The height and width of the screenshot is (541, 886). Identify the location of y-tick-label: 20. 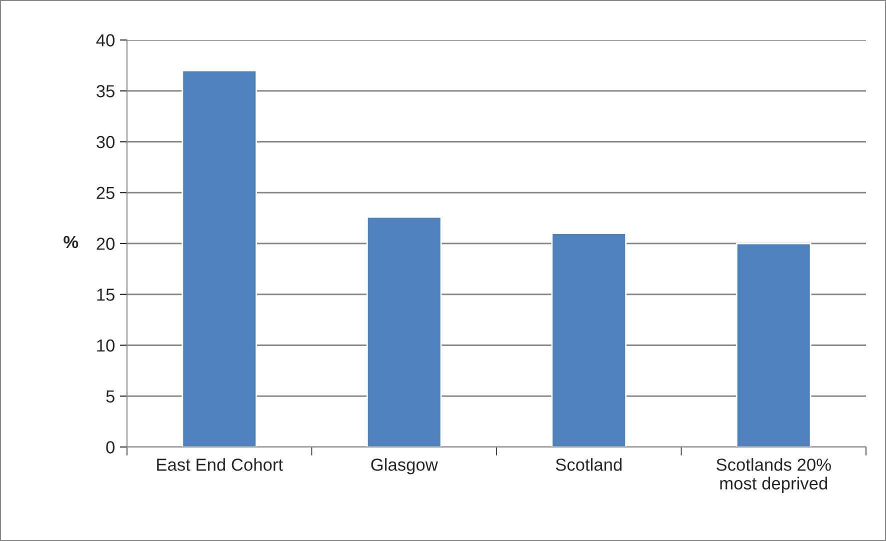
(105, 244).